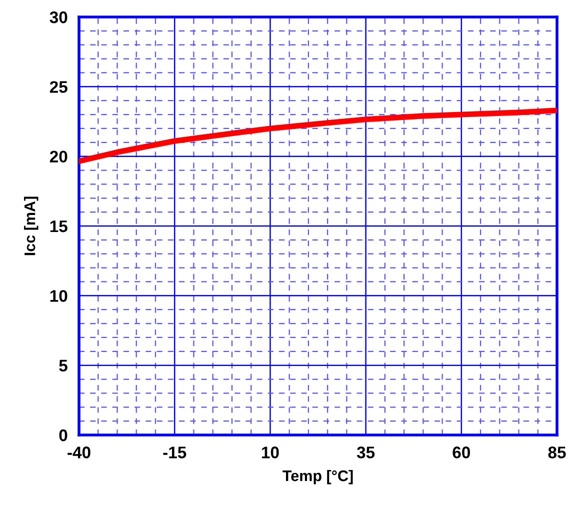 This screenshot has width=569, height=507. I want to click on y-tick-label: 0, so click(63, 435).